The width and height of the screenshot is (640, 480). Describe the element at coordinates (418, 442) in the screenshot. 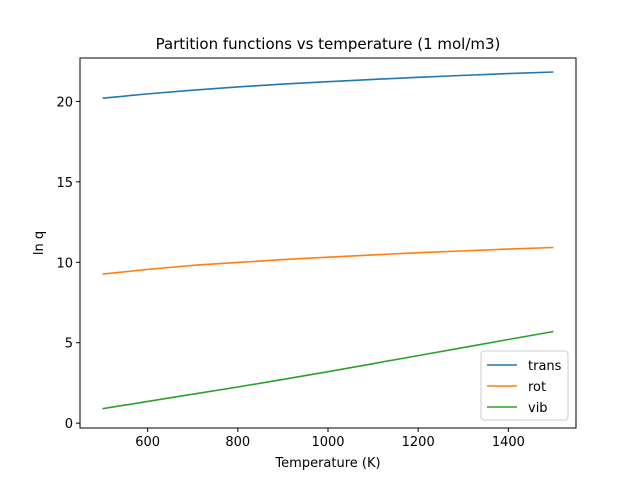

I see `x-tick-label: 1200` at that location.